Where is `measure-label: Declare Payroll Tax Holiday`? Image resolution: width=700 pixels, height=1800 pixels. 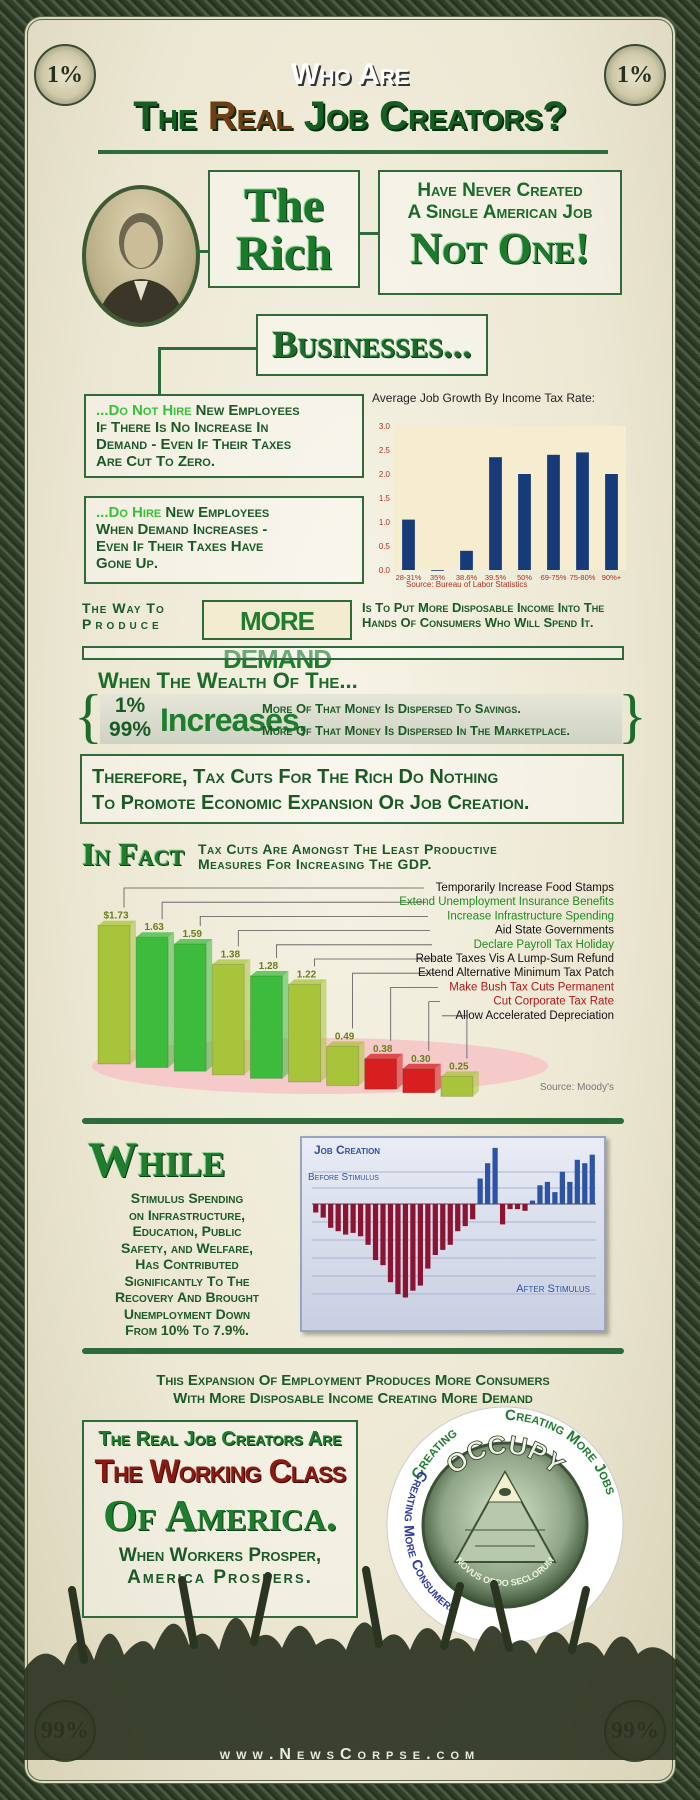 measure-label: Declare Payroll Tax Holiday is located at coordinates (544, 945).